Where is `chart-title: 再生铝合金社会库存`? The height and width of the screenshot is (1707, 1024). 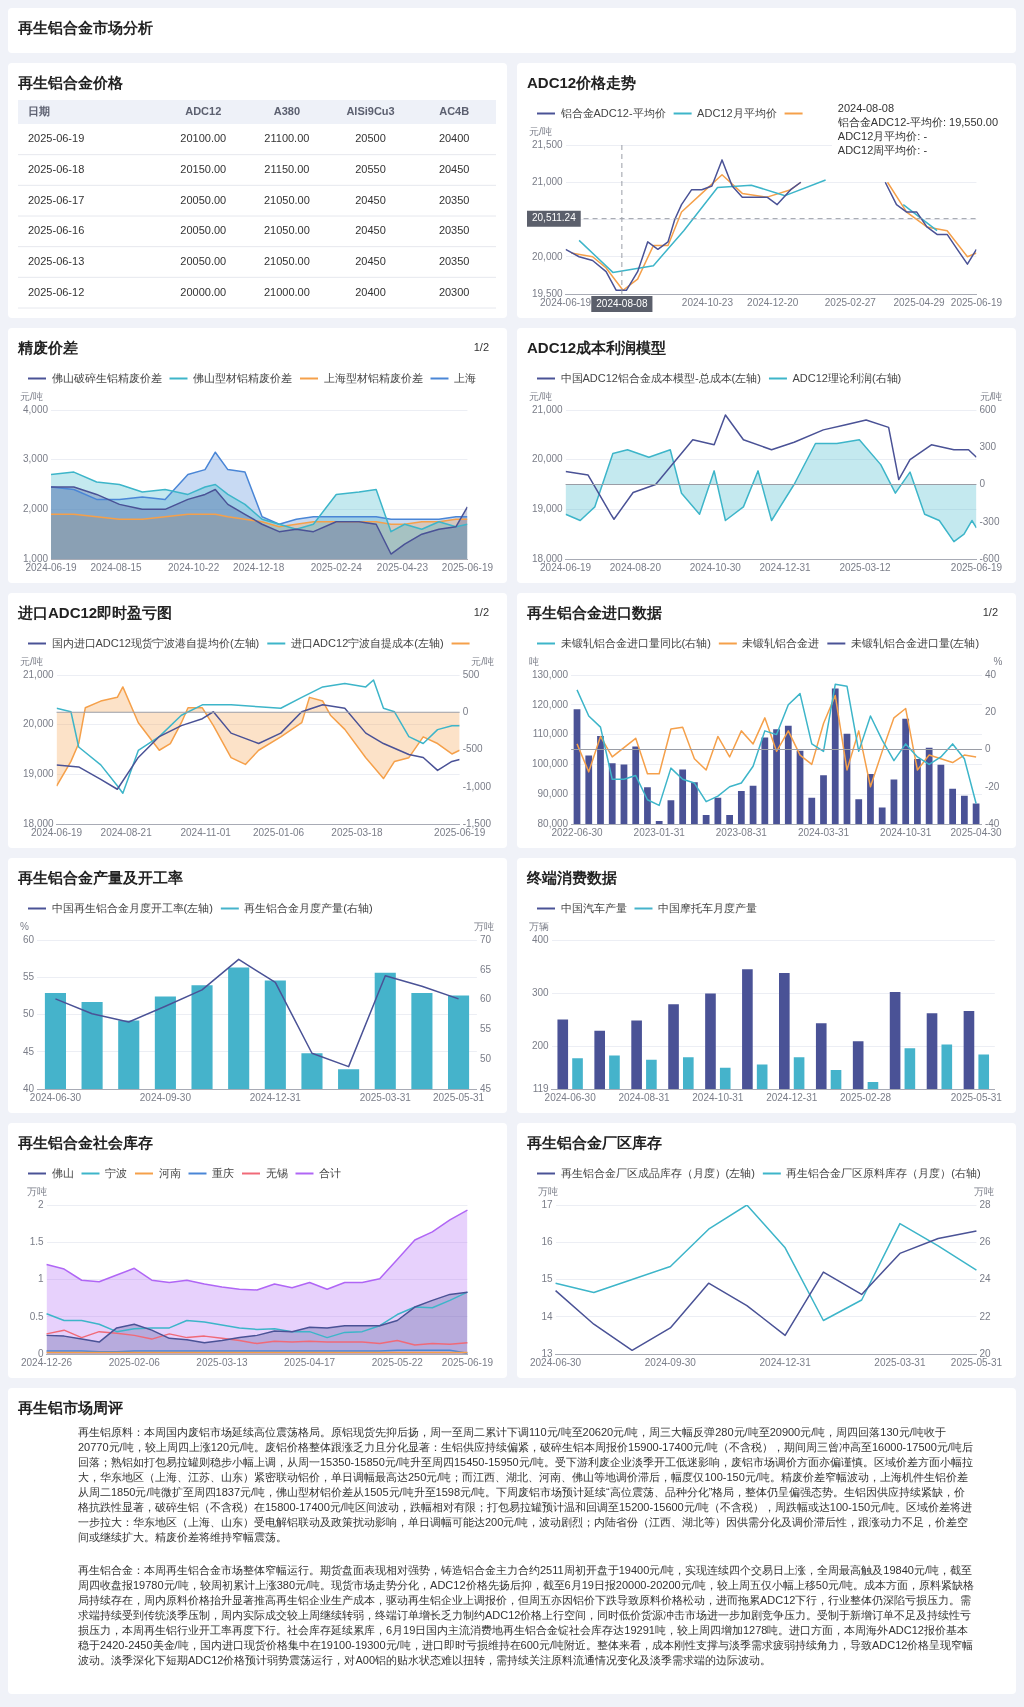
chart-title: 再生铝合金社会库存 is located at coordinates (86, 1143).